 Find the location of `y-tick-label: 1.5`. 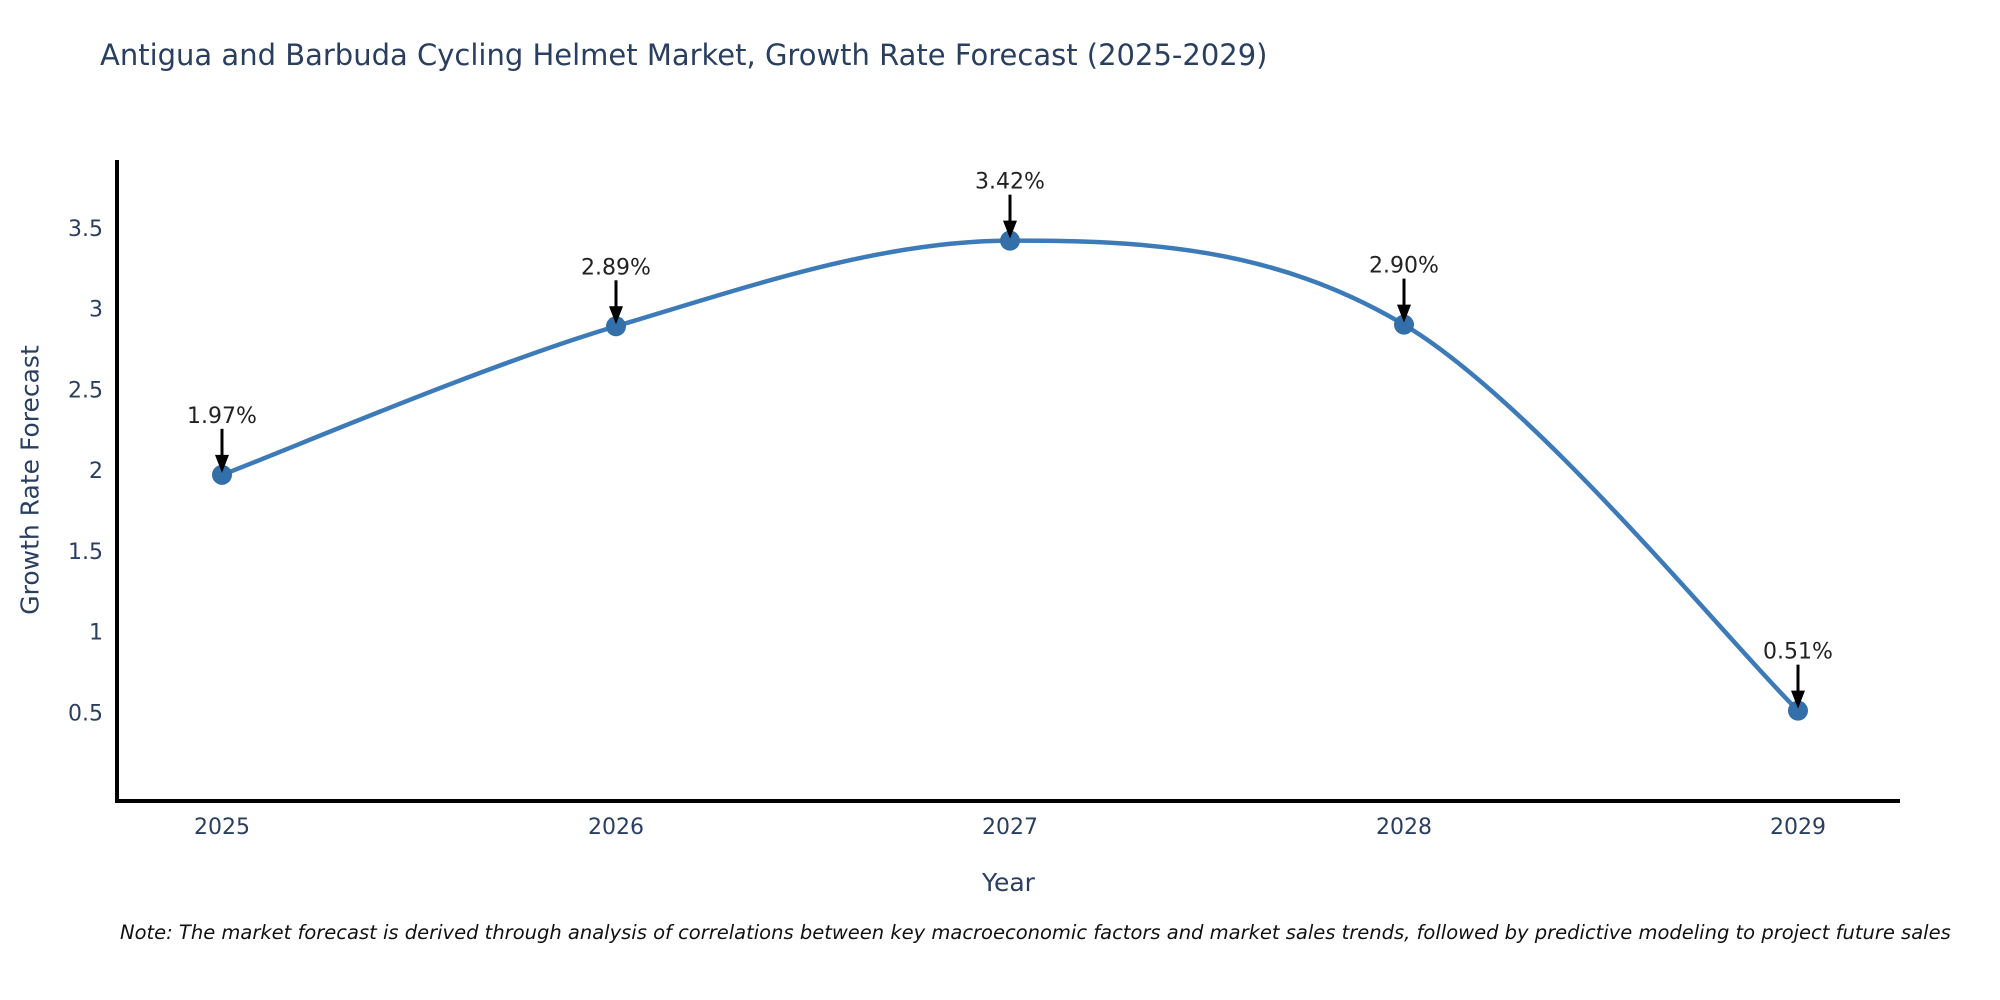

y-tick-label: 1.5 is located at coordinates (85, 552).